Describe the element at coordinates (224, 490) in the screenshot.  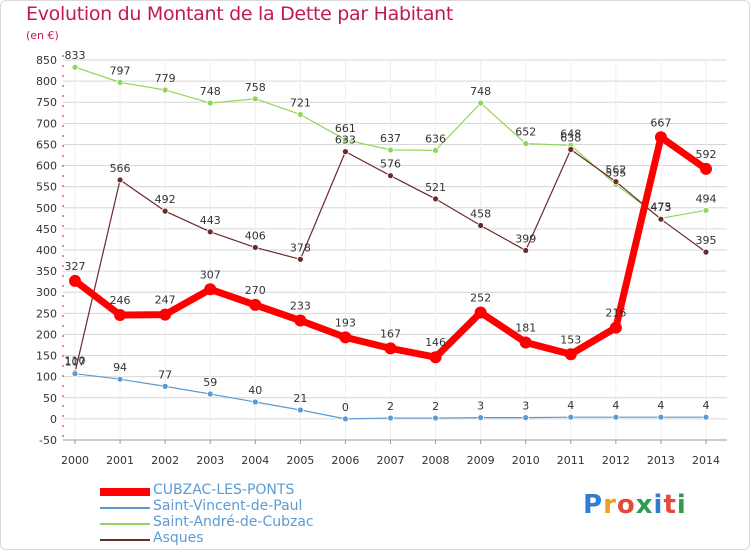
I see `legend-label: CUBZAC-LES-PONTS` at that location.